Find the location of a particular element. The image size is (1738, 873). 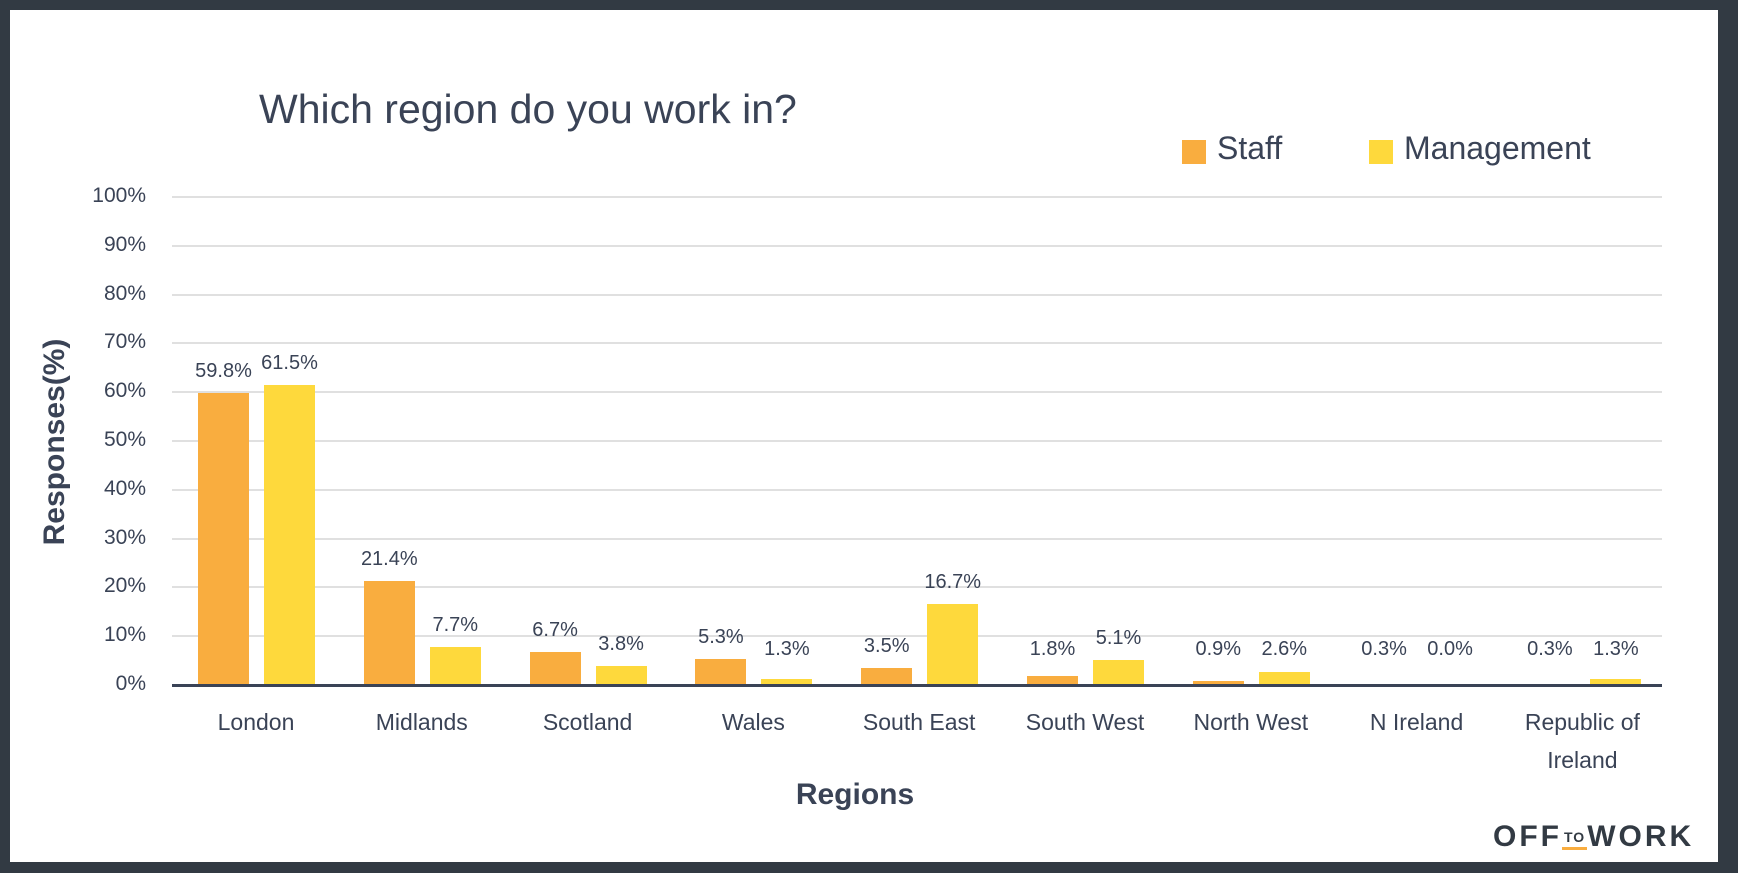

x-tick-label: London is located at coordinates (256, 722).